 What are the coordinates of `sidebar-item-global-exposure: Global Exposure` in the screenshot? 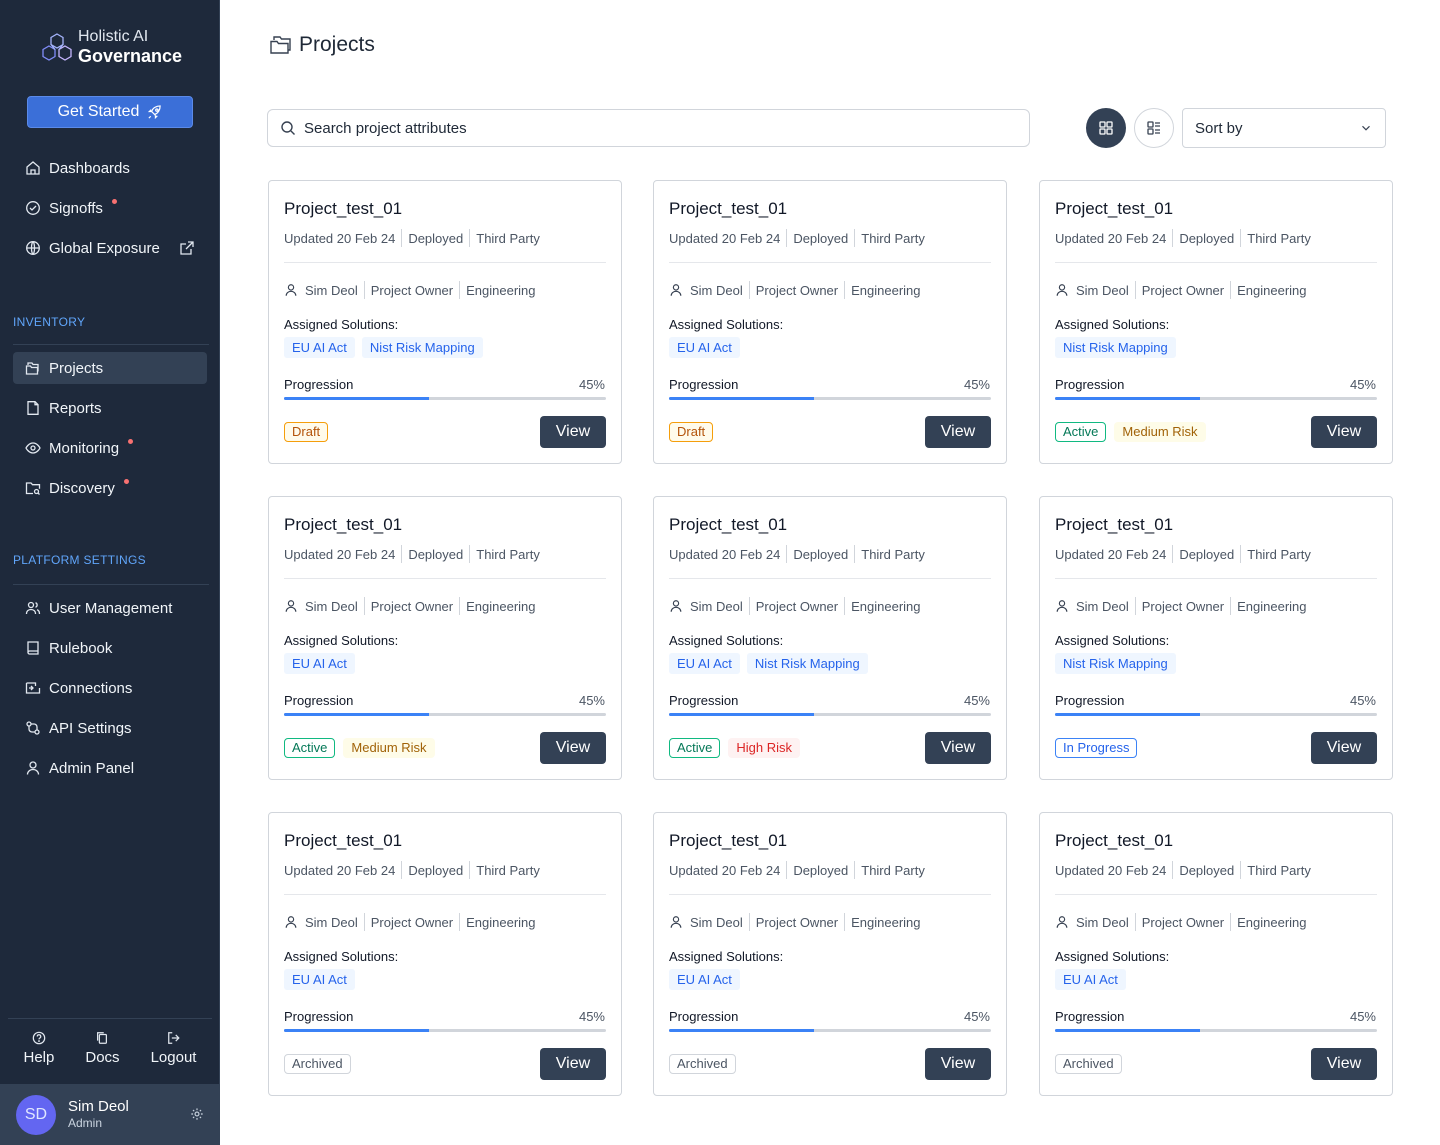 It's located at (110, 248).